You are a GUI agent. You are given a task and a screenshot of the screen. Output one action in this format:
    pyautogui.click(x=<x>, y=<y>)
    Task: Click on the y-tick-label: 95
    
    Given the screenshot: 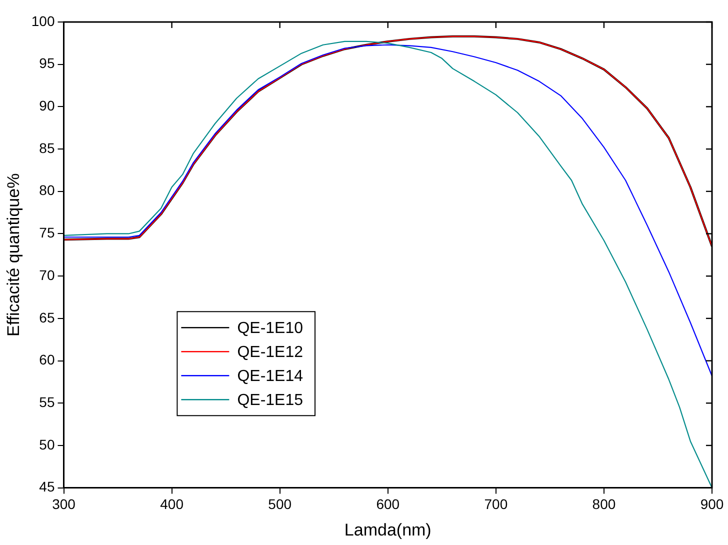 What is the action you would take?
    pyautogui.click(x=47, y=63)
    